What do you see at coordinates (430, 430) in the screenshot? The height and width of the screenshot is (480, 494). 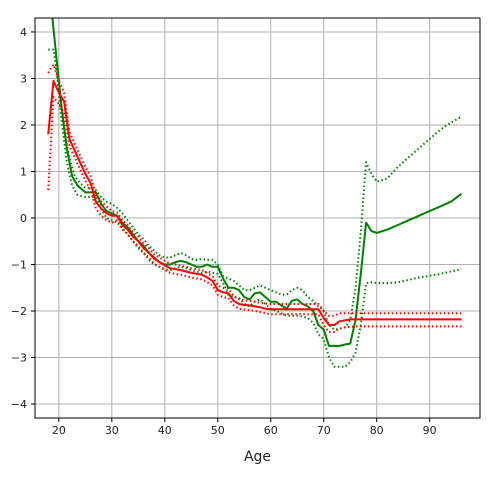 I see `x-tick-label: 90` at bounding box center [430, 430].